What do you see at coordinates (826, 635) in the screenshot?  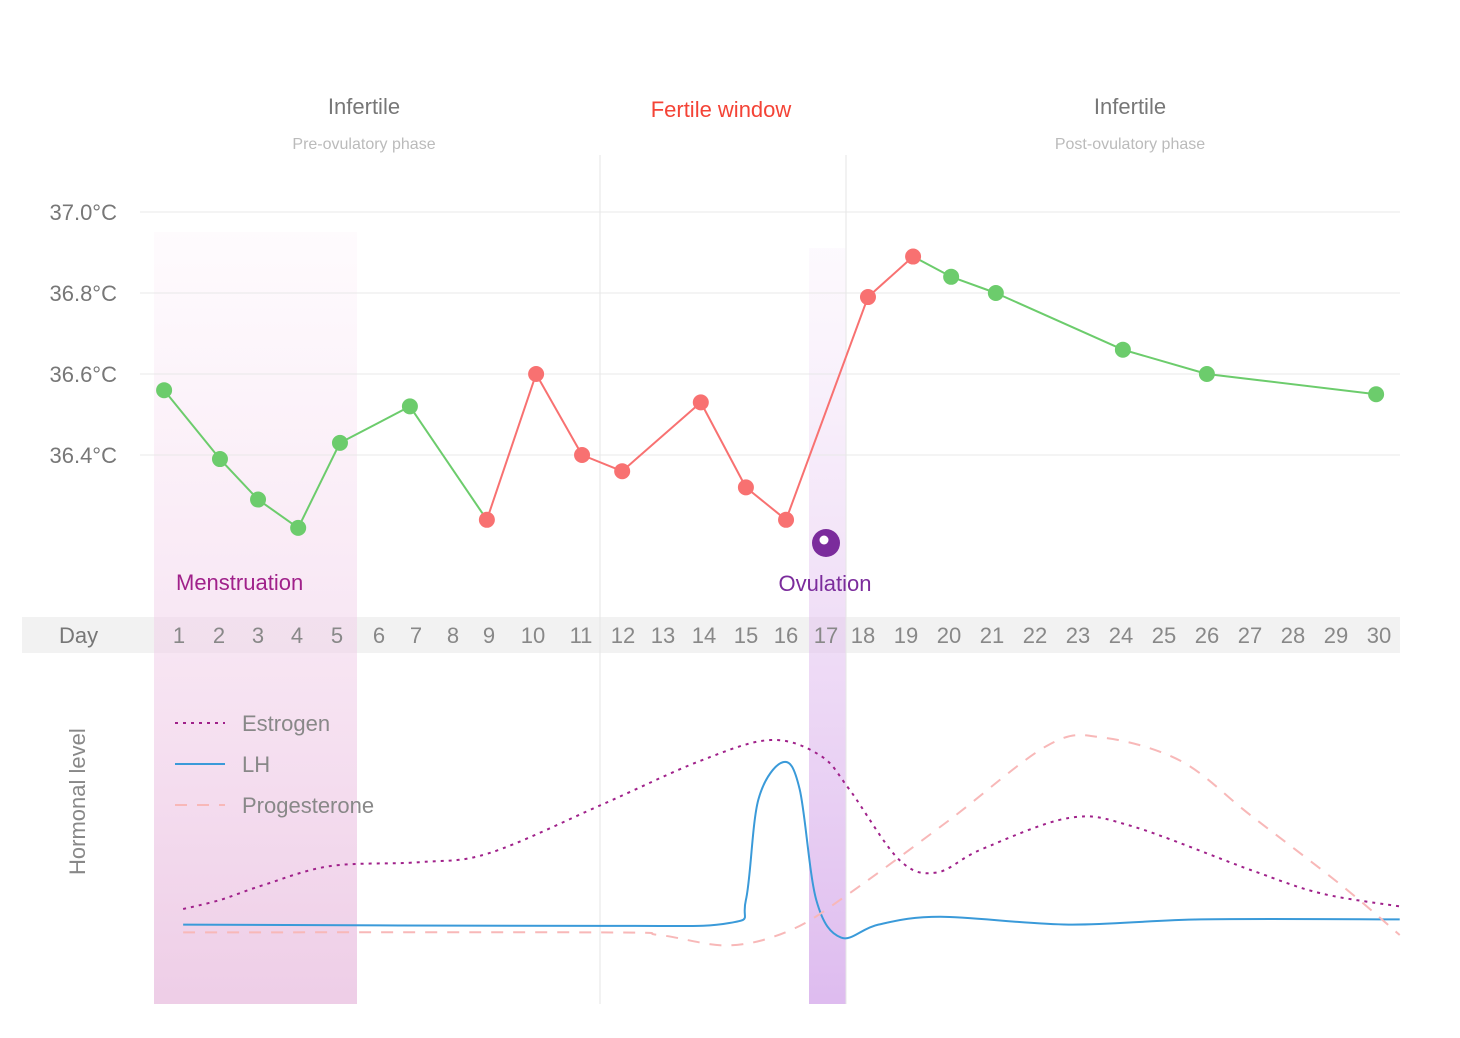 I see `day-tick-label: 17` at bounding box center [826, 635].